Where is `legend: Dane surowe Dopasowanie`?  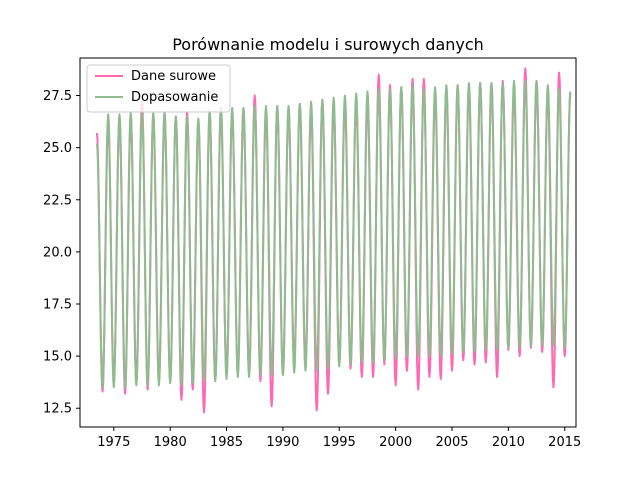 legend: Dane surowe Dopasowanie is located at coordinates (158, 88).